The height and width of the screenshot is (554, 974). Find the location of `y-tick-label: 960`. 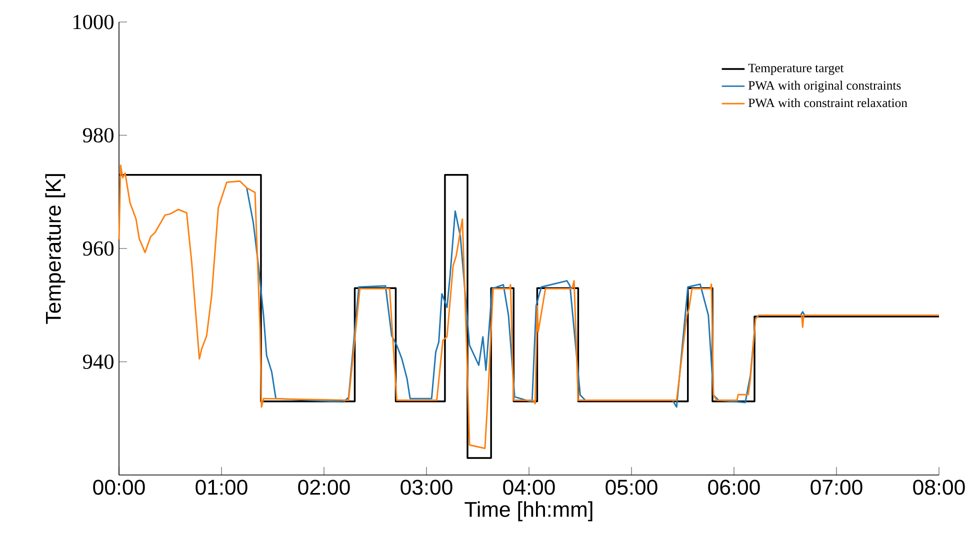

y-tick-label: 960 is located at coordinates (98, 248).